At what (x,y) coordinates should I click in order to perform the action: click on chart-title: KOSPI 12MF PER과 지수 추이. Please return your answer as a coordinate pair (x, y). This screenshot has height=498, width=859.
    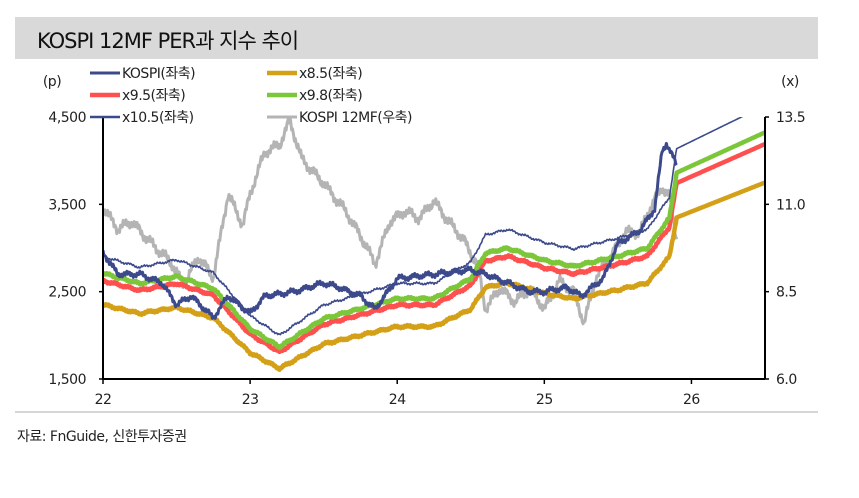
    Looking at the image, I should click on (168, 41).